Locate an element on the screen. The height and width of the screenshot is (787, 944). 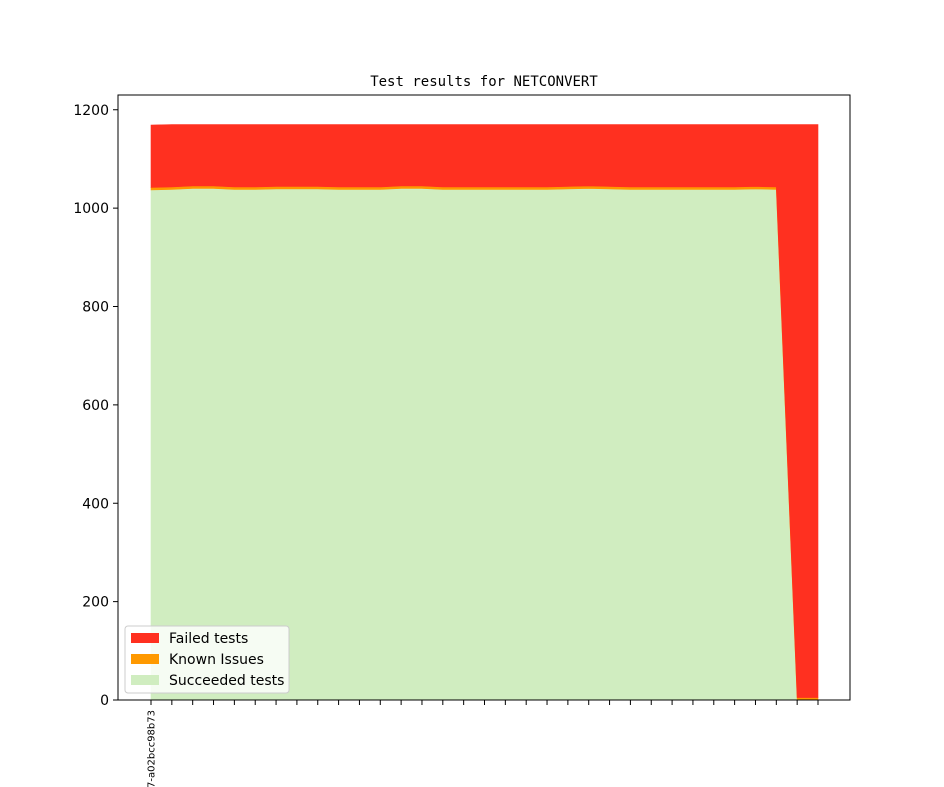
y-tick-label: 600 is located at coordinates (95, 406).